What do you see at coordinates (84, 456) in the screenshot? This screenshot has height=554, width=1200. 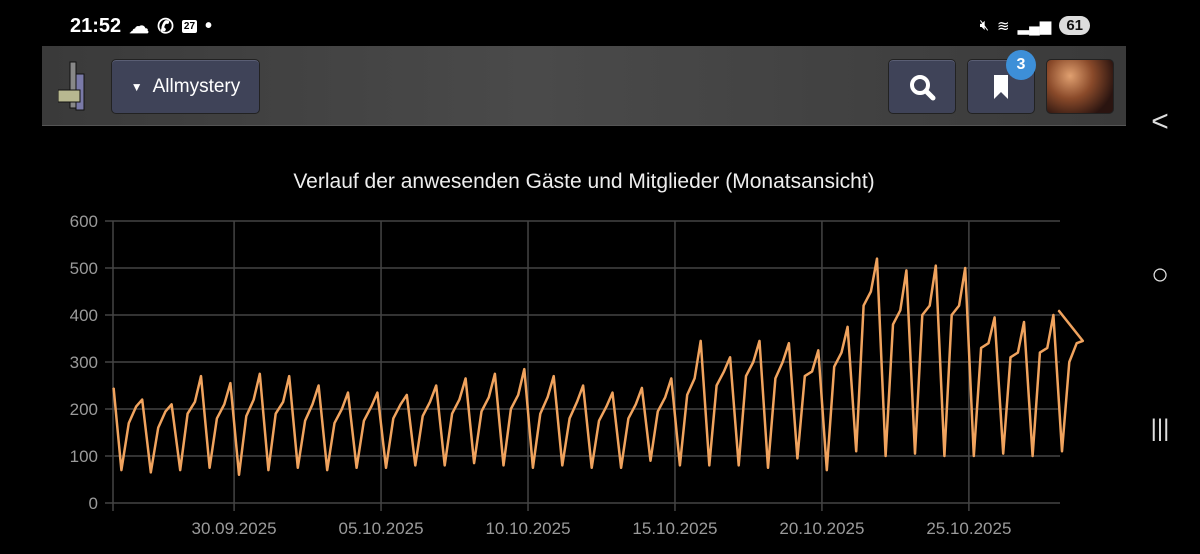 I see `y-tick-label: 100` at bounding box center [84, 456].